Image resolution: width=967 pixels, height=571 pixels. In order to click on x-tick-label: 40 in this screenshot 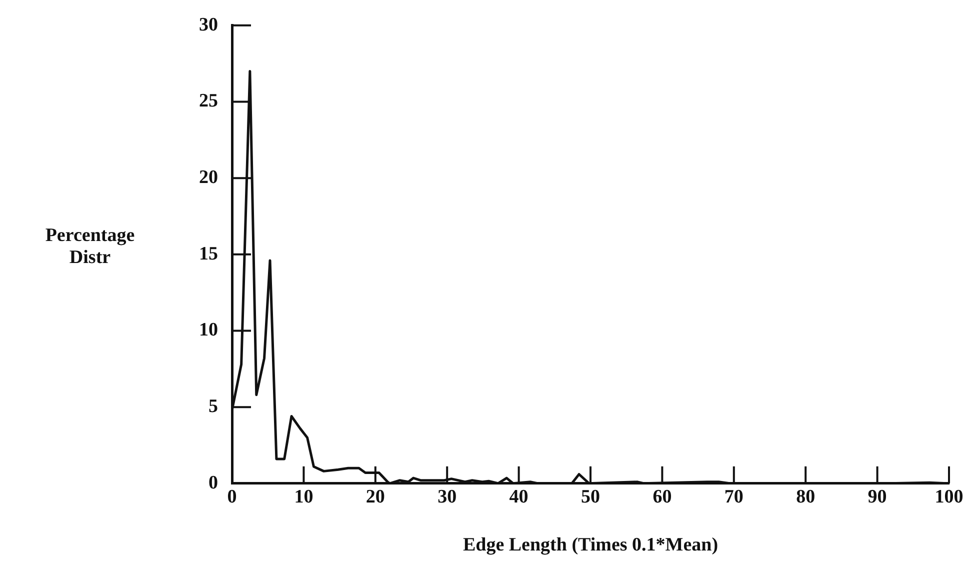, I will do `click(518, 497)`.